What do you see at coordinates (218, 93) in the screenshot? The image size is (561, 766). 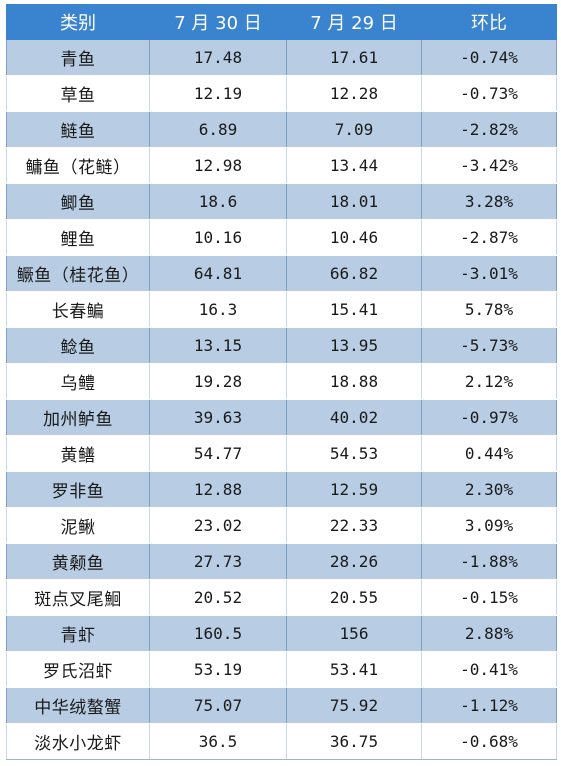 I see `cell-jul30: 12.19` at bounding box center [218, 93].